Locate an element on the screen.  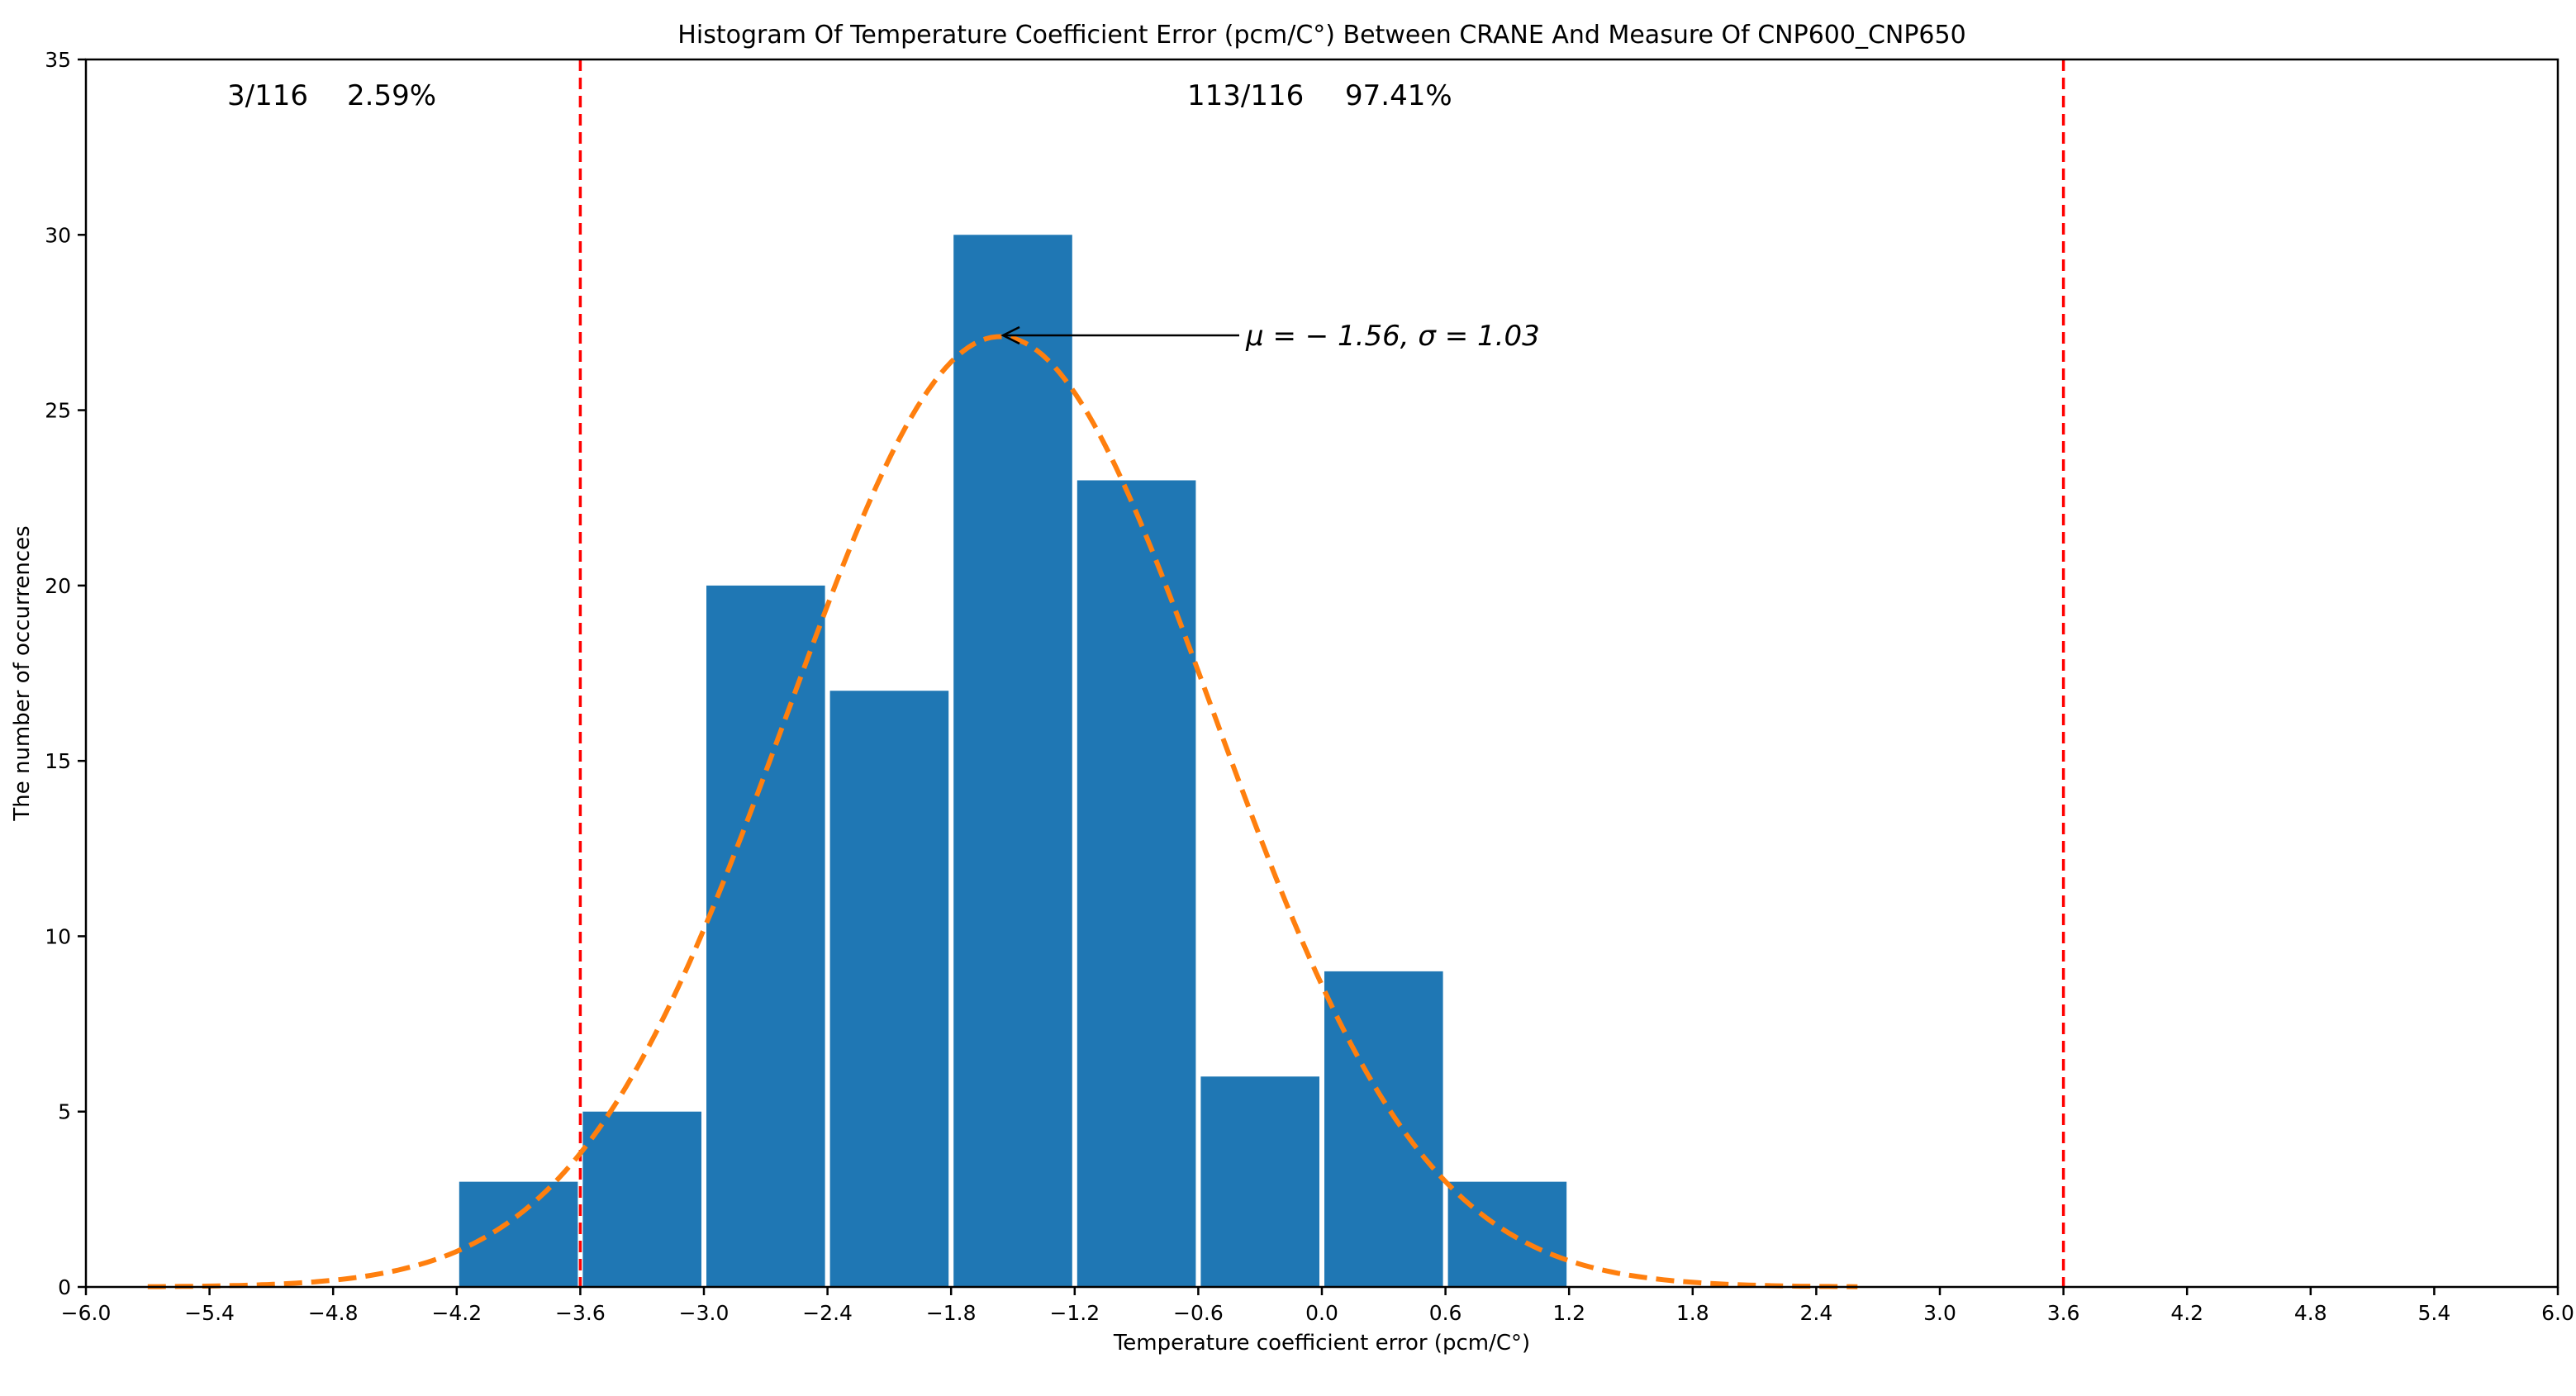
x-tick-label: −4.2 is located at coordinates (456, 1313).